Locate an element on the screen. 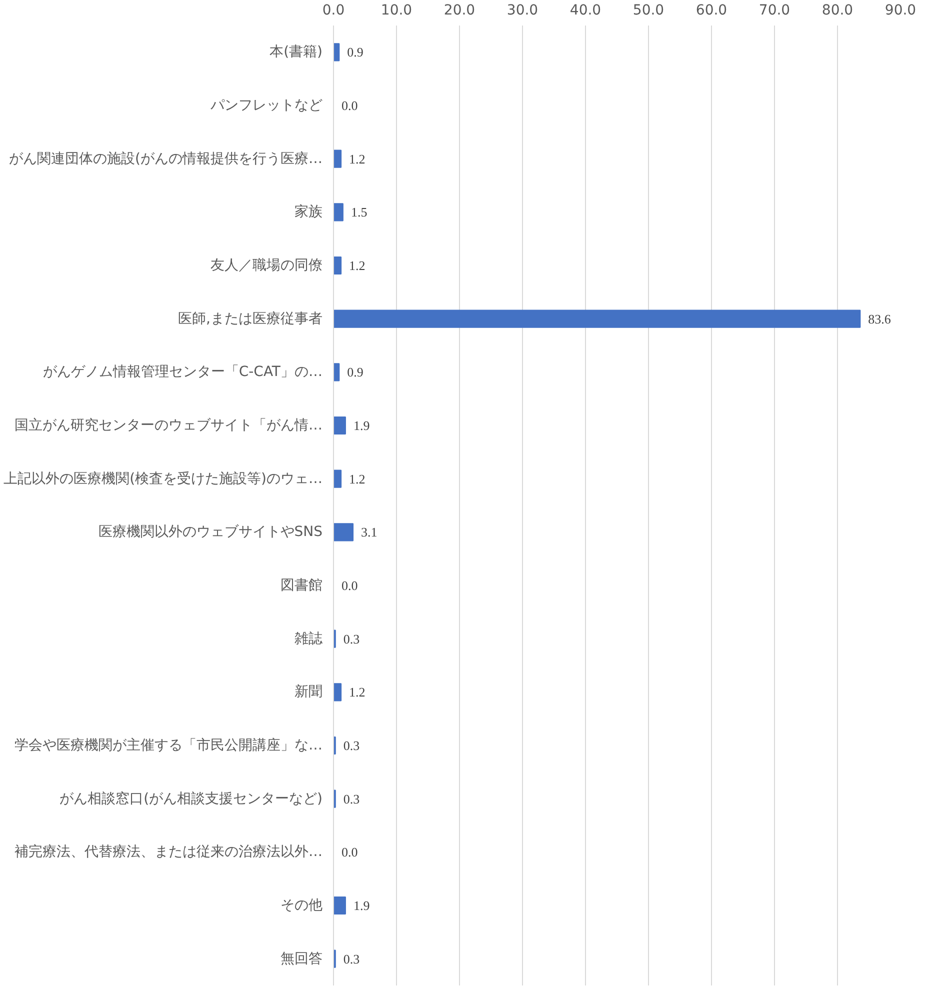  y-tick-label: 本(書籍) is located at coordinates (296, 52).